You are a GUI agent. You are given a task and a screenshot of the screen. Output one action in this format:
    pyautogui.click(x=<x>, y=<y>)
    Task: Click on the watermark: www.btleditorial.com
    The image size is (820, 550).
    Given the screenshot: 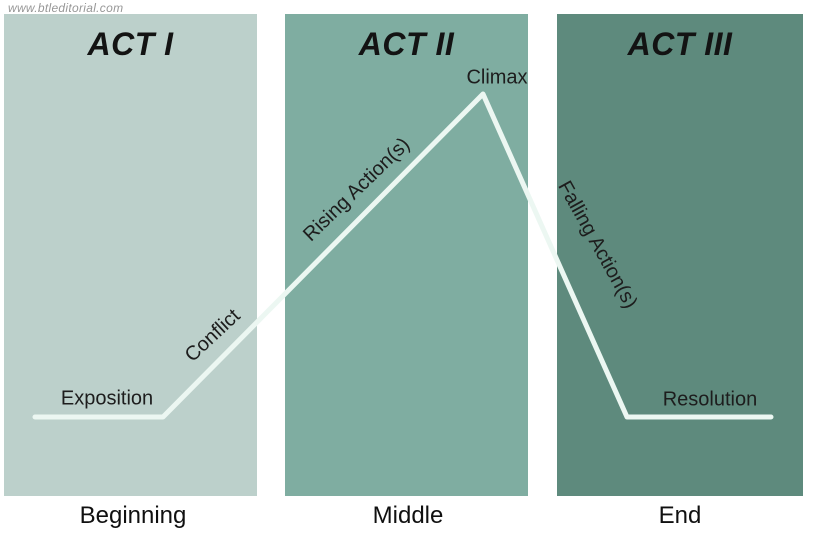 What is the action you would take?
    pyautogui.click(x=66, y=8)
    